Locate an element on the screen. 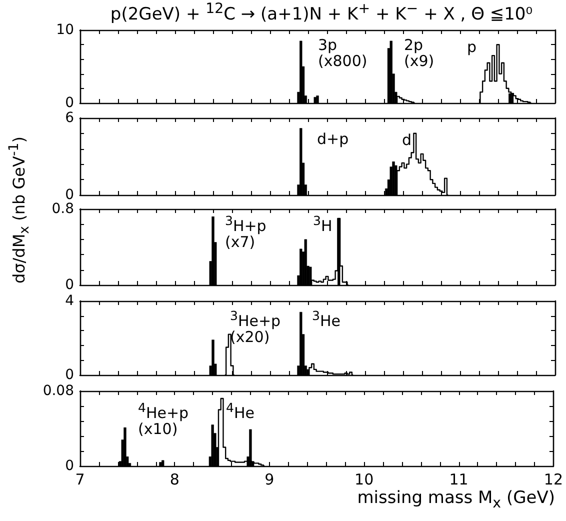 Image resolution: width=566 pixels, height=521 pixels. annotation: $^{4}$He+p (x10) is located at coordinates (163, 419).